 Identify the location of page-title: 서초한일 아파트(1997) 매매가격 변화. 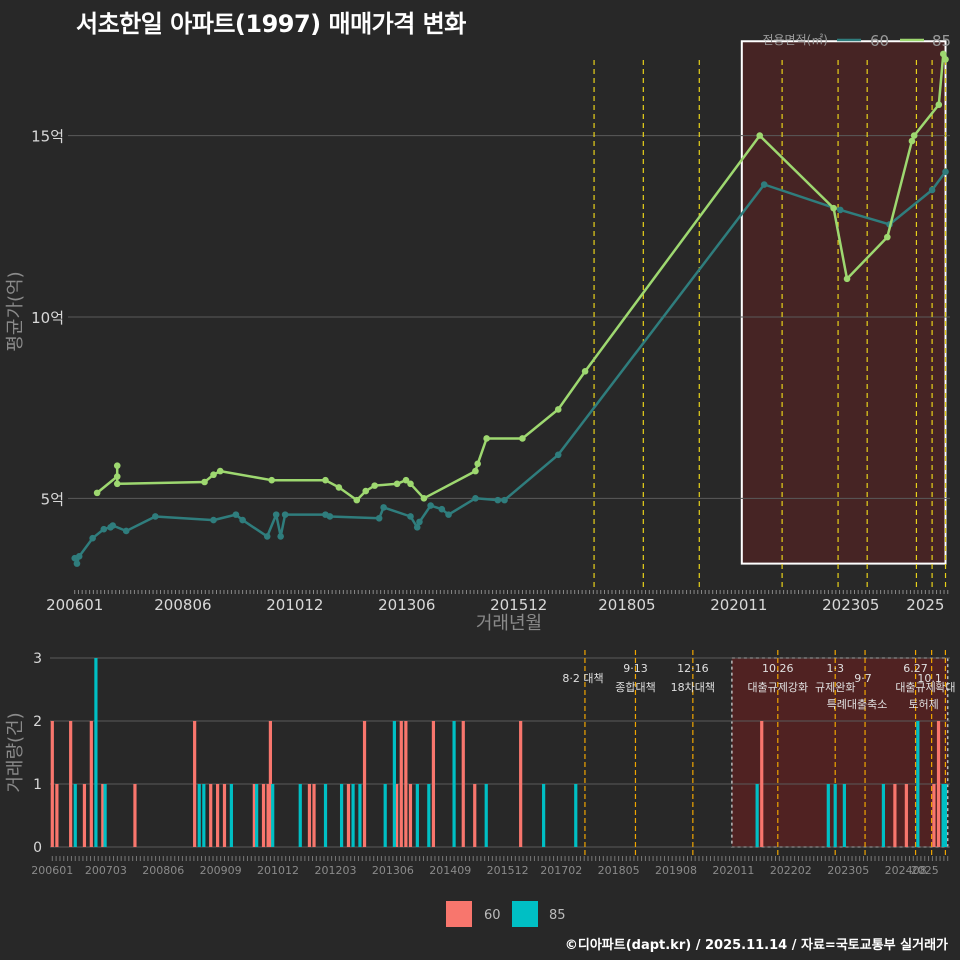
(271, 24).